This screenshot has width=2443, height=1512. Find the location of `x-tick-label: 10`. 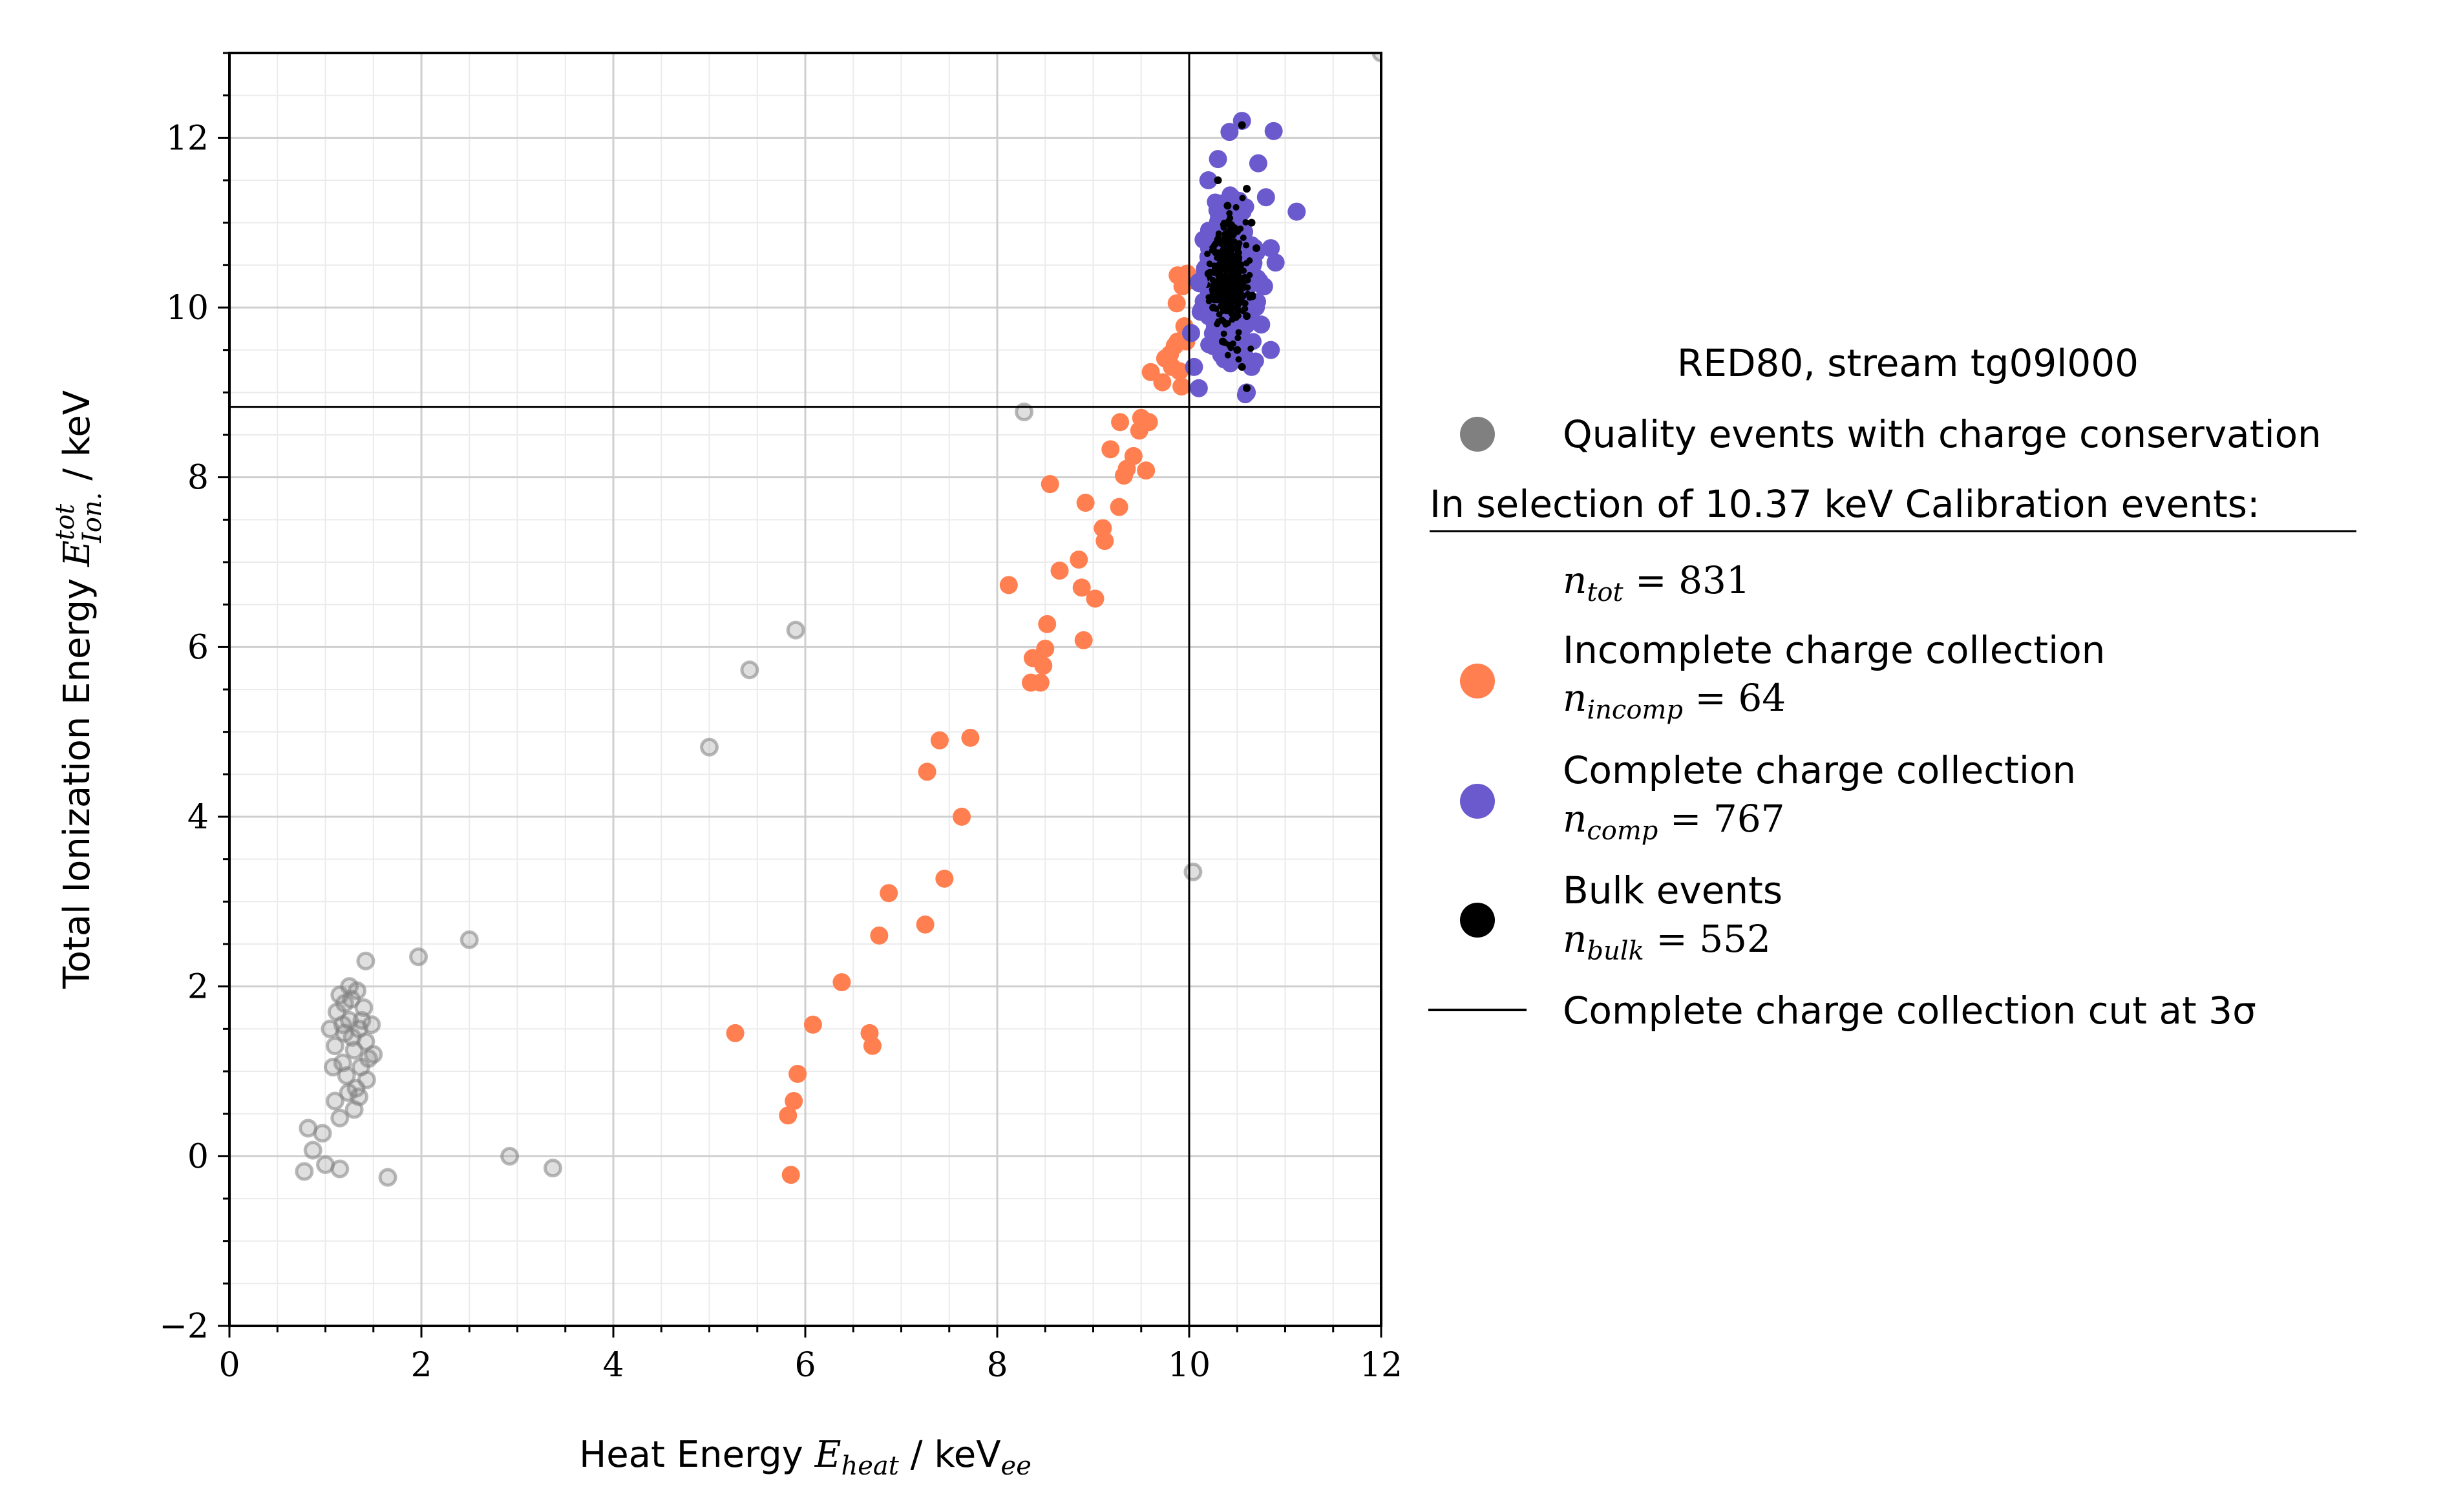

x-tick-label: 10 is located at coordinates (1189, 1366).